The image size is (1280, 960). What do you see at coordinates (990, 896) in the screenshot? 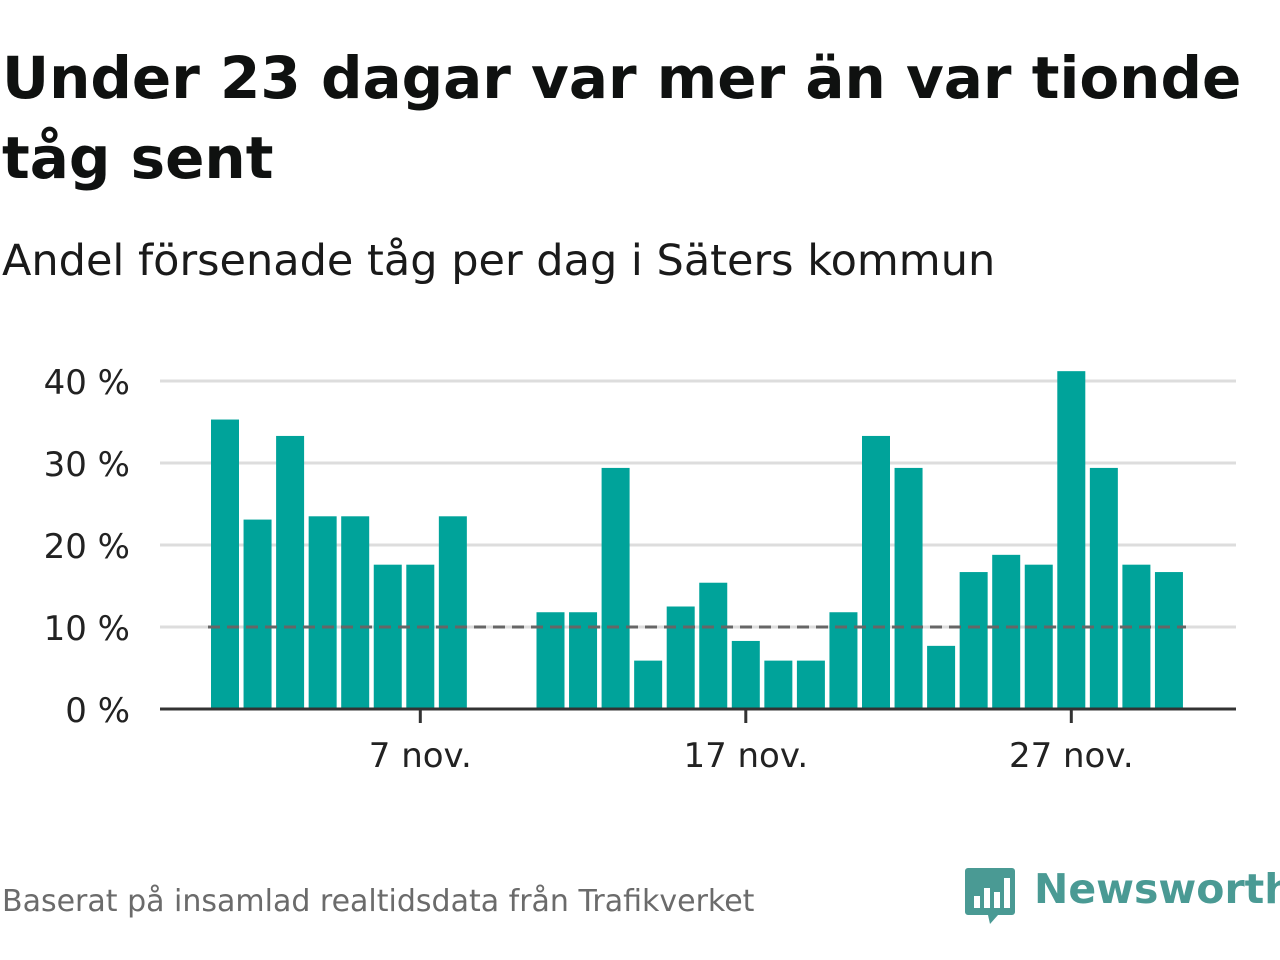
I see `bar-chart-speech-bubble-icon` at bounding box center [990, 896].